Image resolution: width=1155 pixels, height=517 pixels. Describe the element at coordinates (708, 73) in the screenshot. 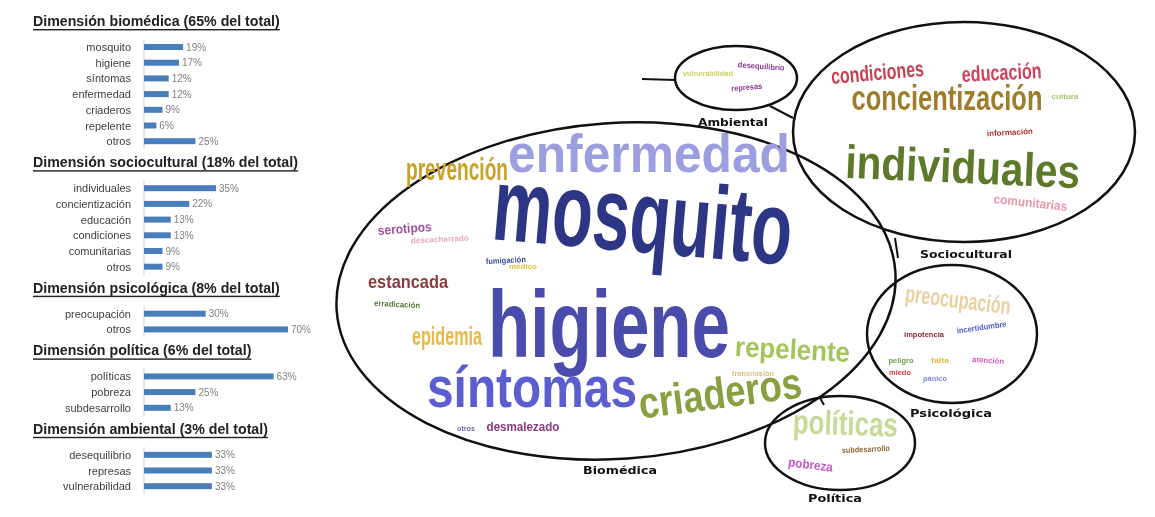

I see `text: vulnerabilidad` at that location.